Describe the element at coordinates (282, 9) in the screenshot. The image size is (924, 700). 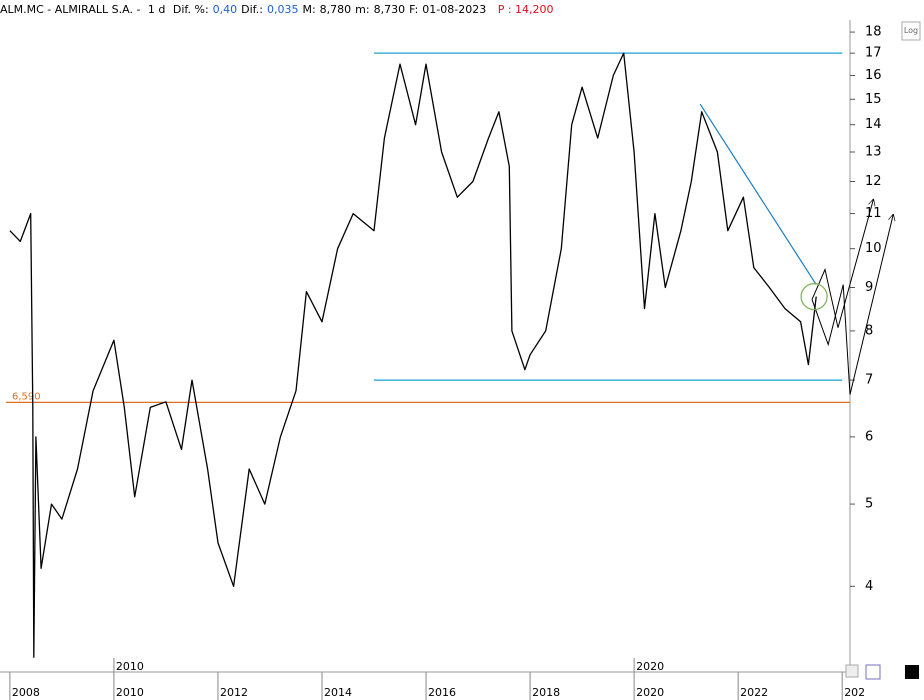
I see `field-value: 0,035` at that location.